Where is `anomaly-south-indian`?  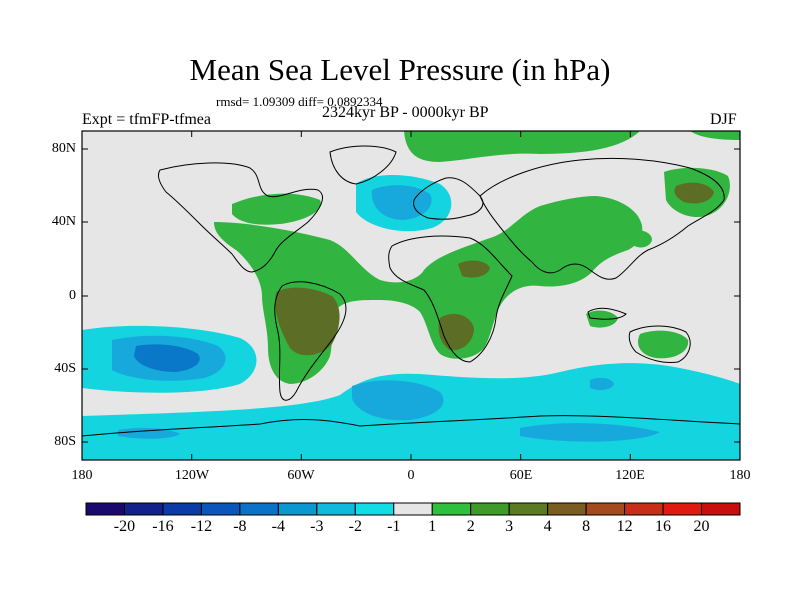 anomaly-south-indian is located at coordinates (602, 384).